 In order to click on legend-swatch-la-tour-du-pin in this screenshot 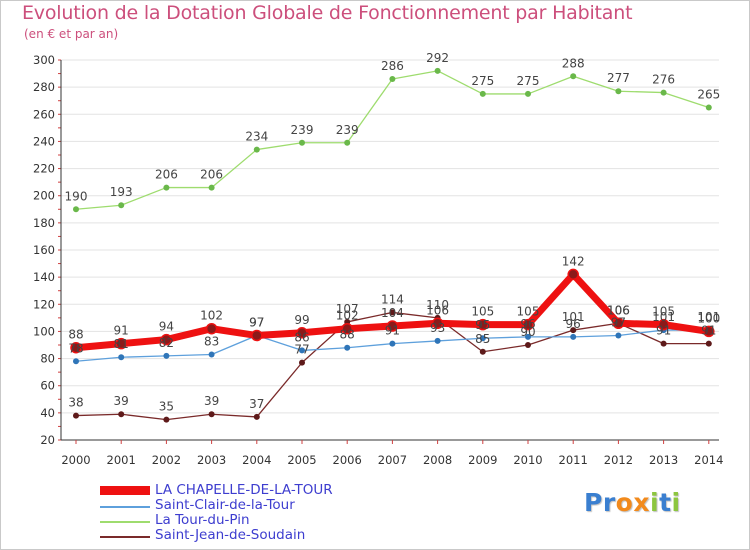, I will do `click(125, 522)`.